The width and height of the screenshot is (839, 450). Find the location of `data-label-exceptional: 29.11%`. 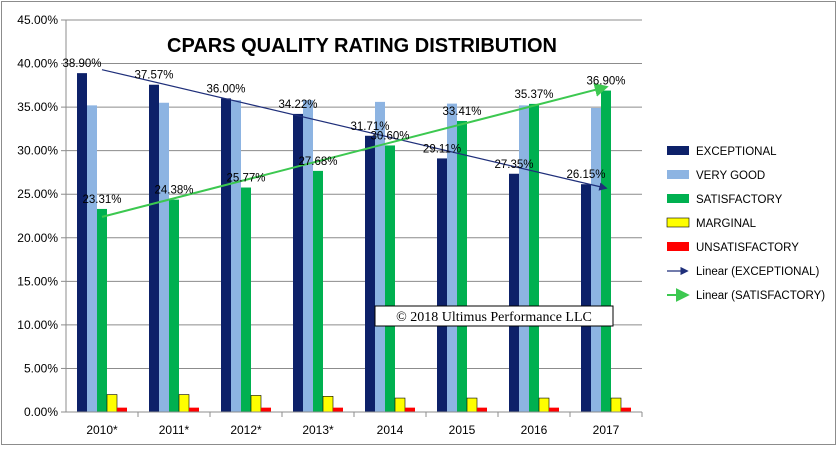

data-label-exceptional: 29.11% is located at coordinates (442, 149).